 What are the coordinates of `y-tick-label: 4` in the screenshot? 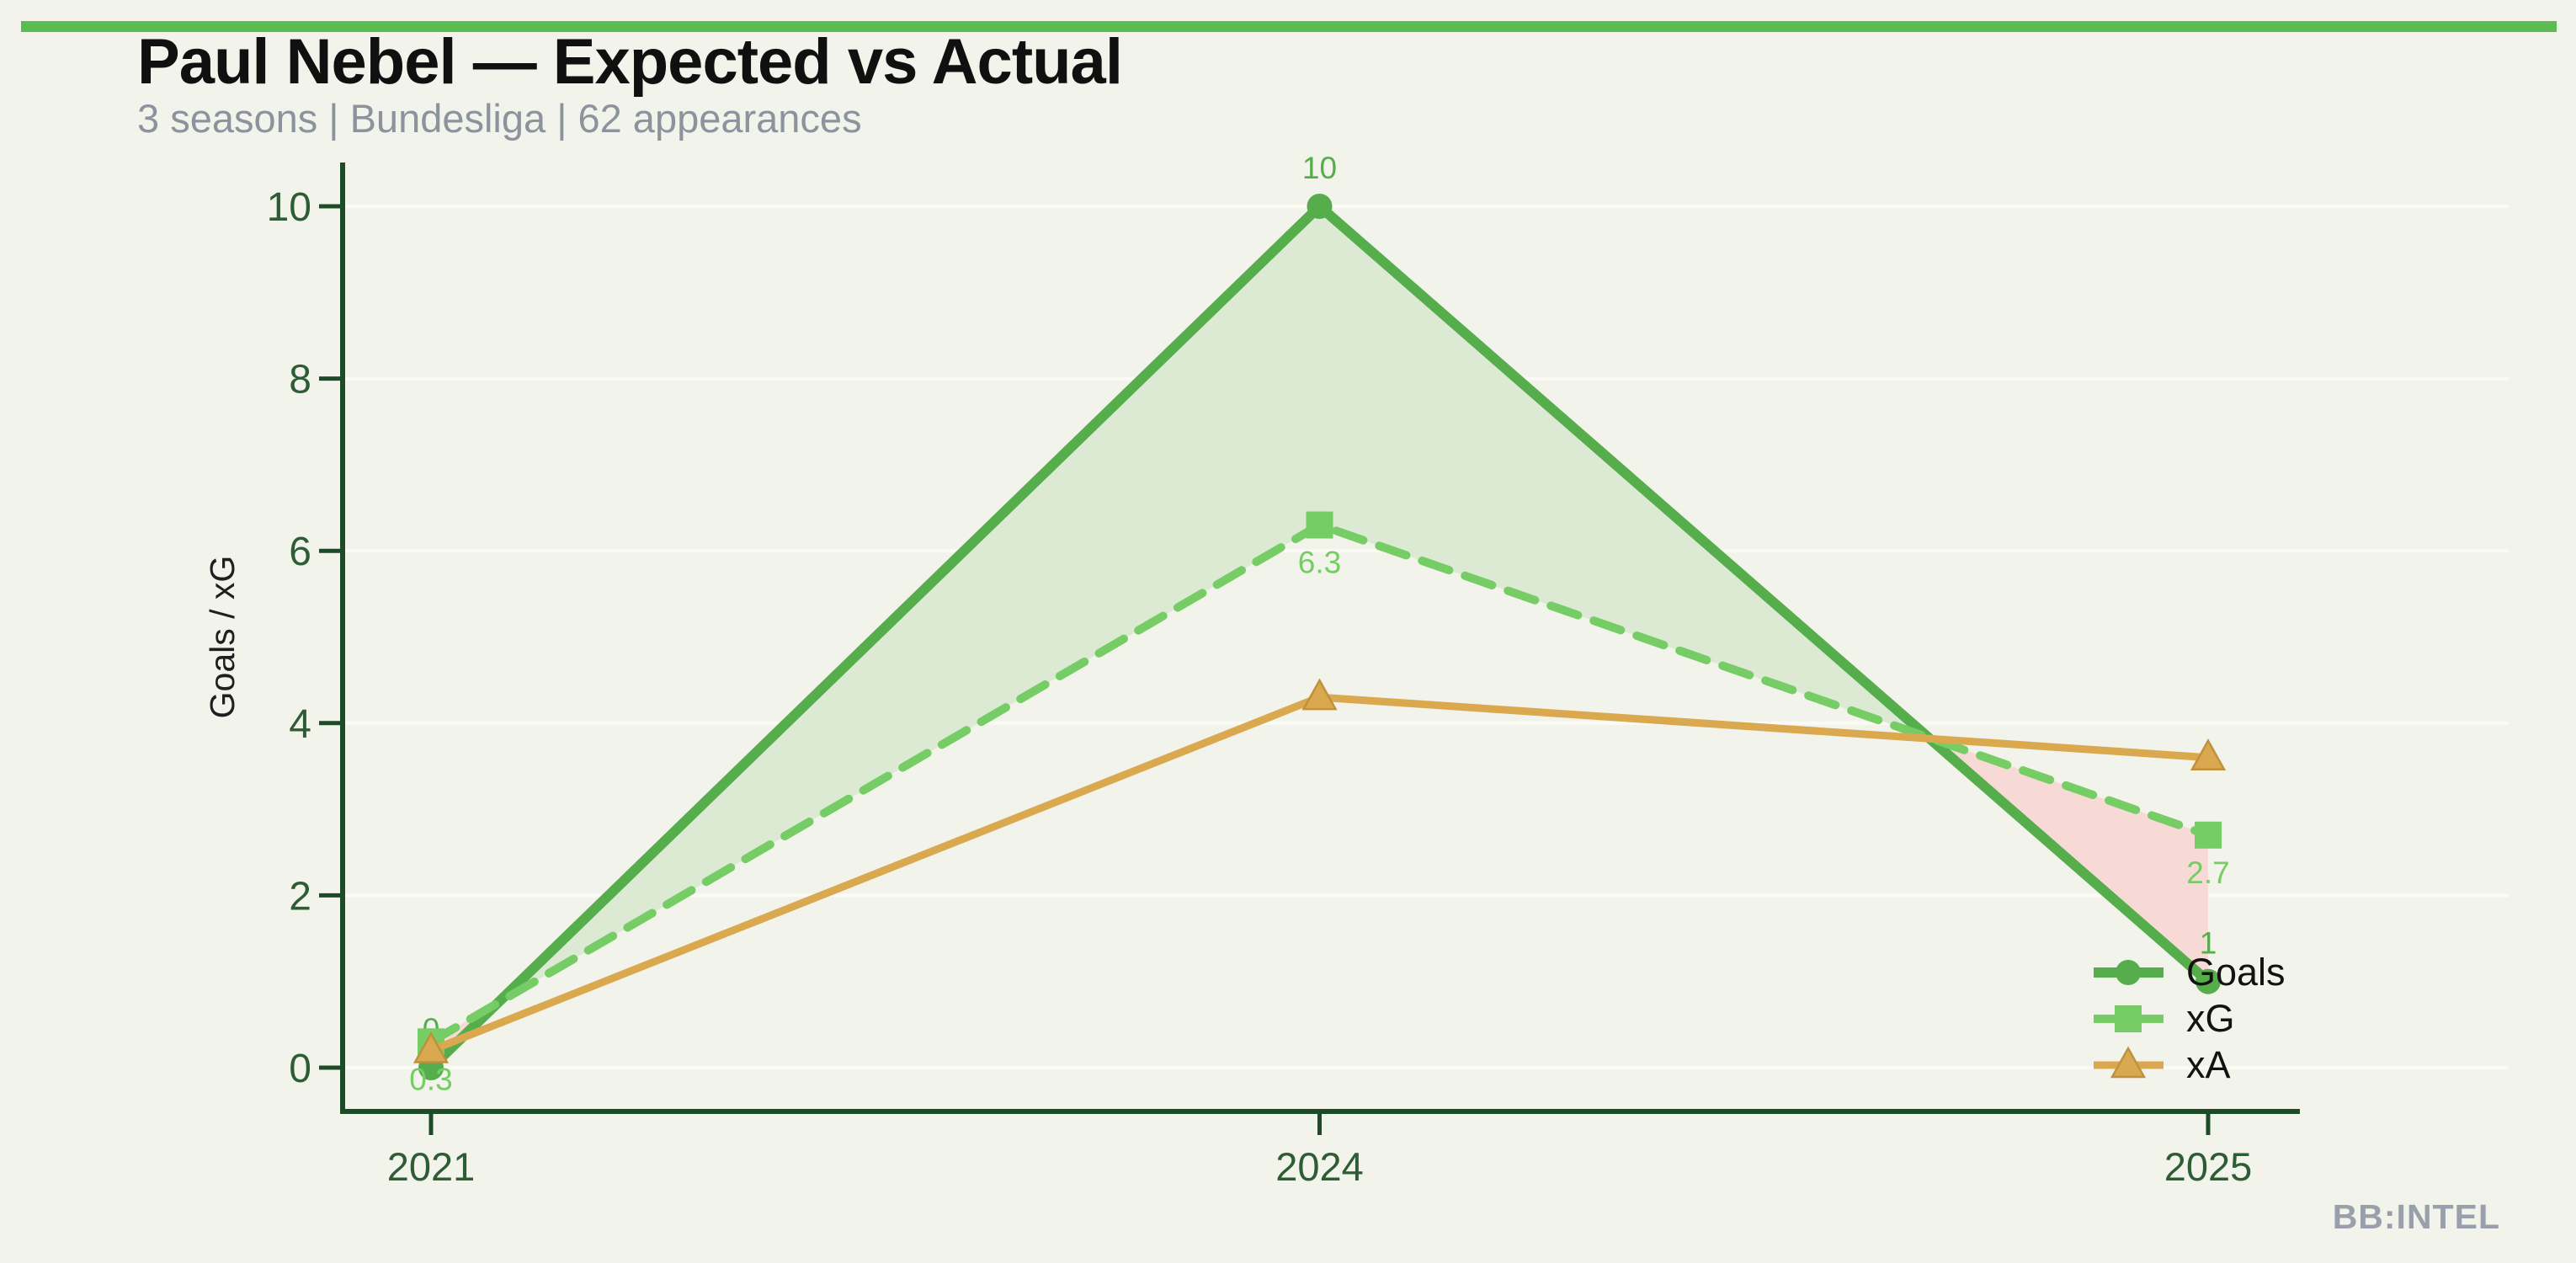 It's located at (300, 724).